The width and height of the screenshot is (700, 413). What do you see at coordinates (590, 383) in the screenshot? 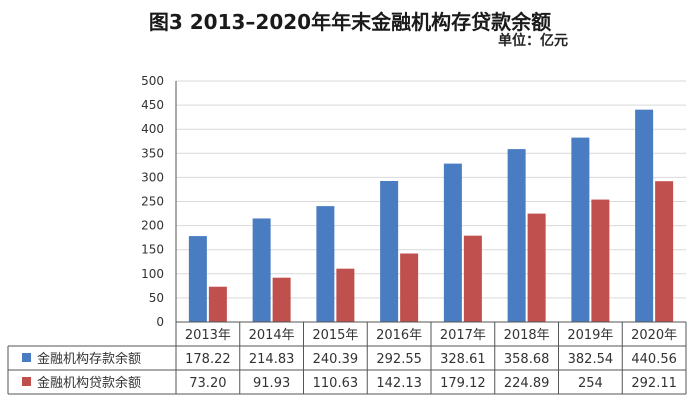
I see `data-label: 254` at bounding box center [590, 383].